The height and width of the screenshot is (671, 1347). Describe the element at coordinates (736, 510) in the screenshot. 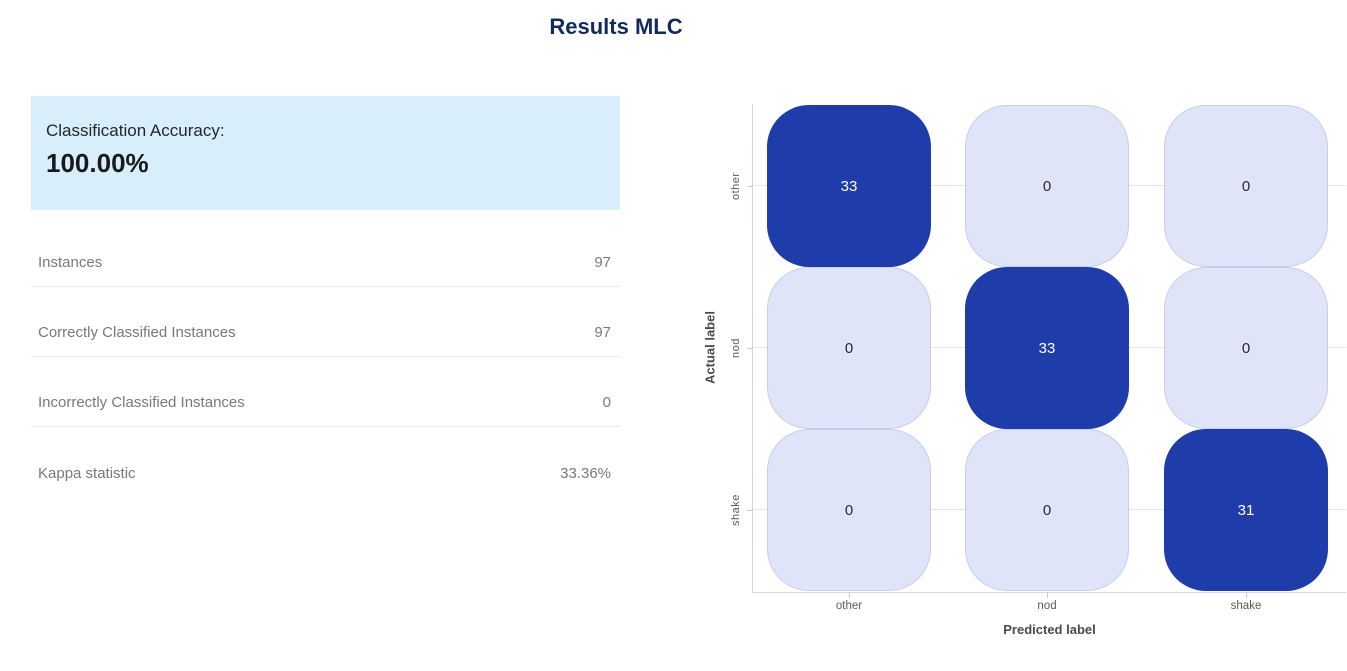

I see `y-tick-label-shake: shake` at that location.